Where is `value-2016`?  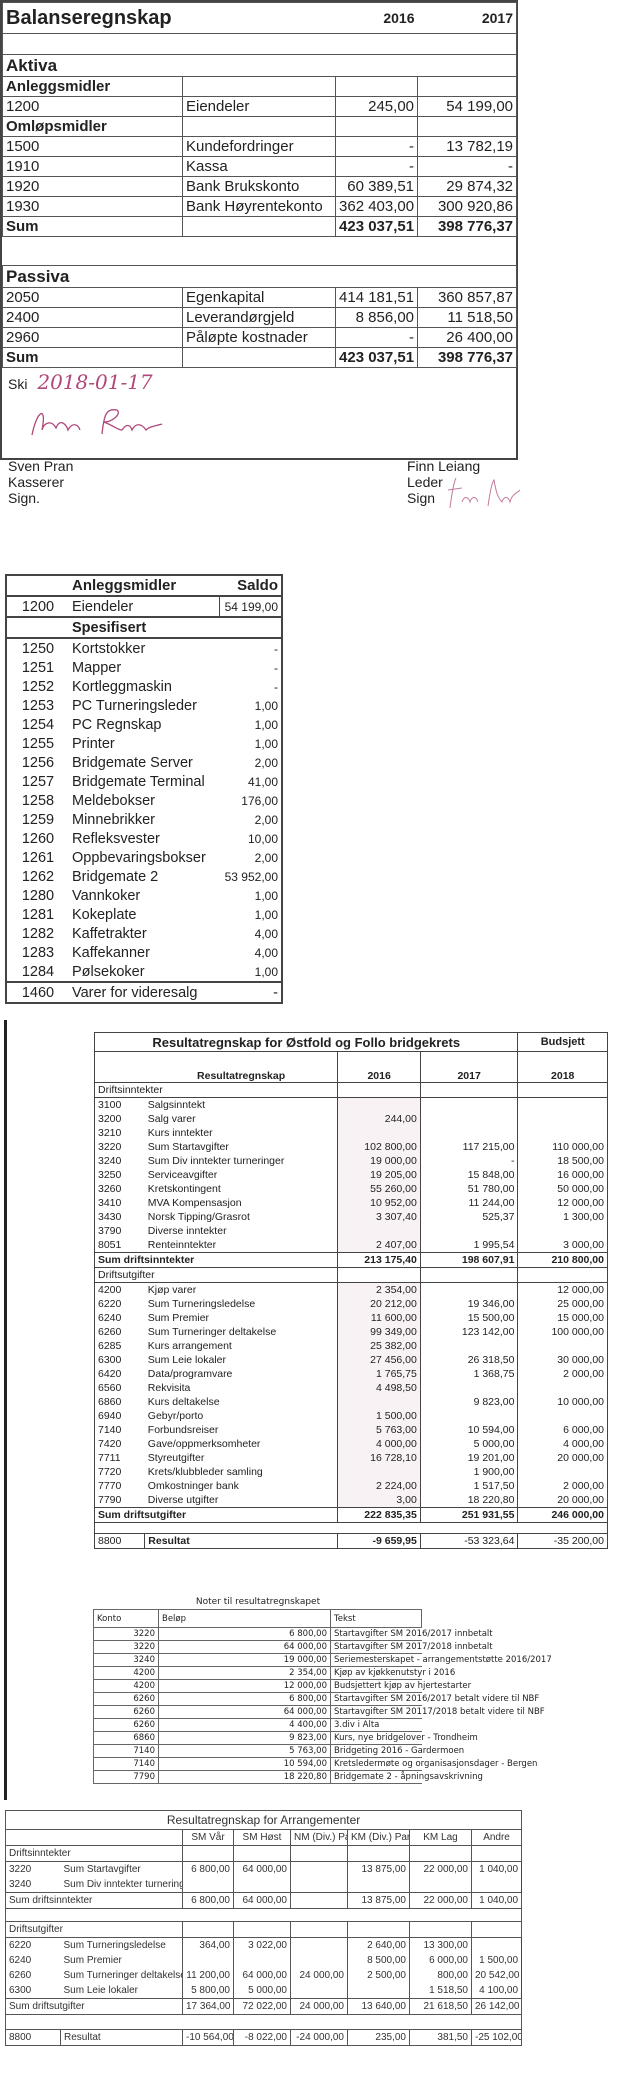
value-2016 is located at coordinates (379, 1402).